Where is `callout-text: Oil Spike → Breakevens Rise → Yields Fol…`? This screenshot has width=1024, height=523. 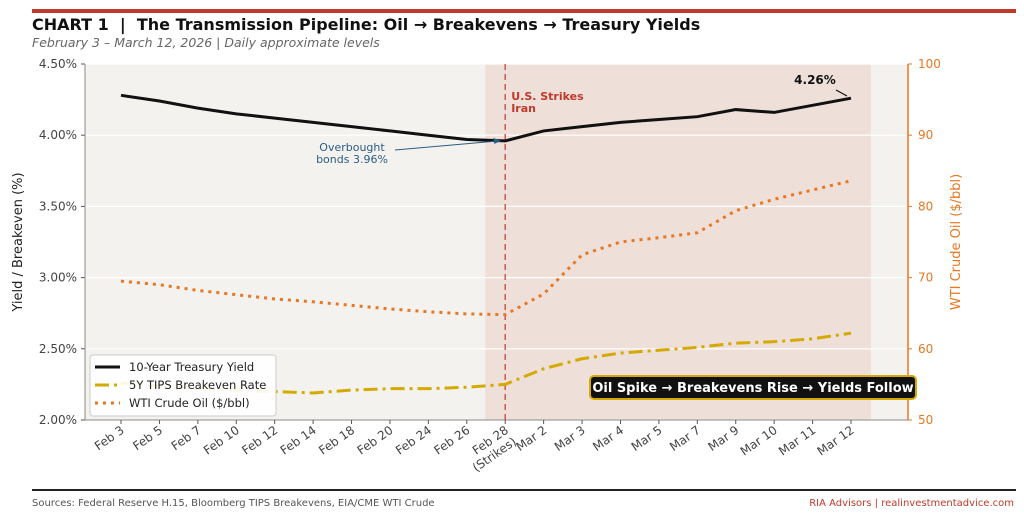
callout-text: Oil Spike → Breakevens Rise → Yields Fol… is located at coordinates (752, 388).